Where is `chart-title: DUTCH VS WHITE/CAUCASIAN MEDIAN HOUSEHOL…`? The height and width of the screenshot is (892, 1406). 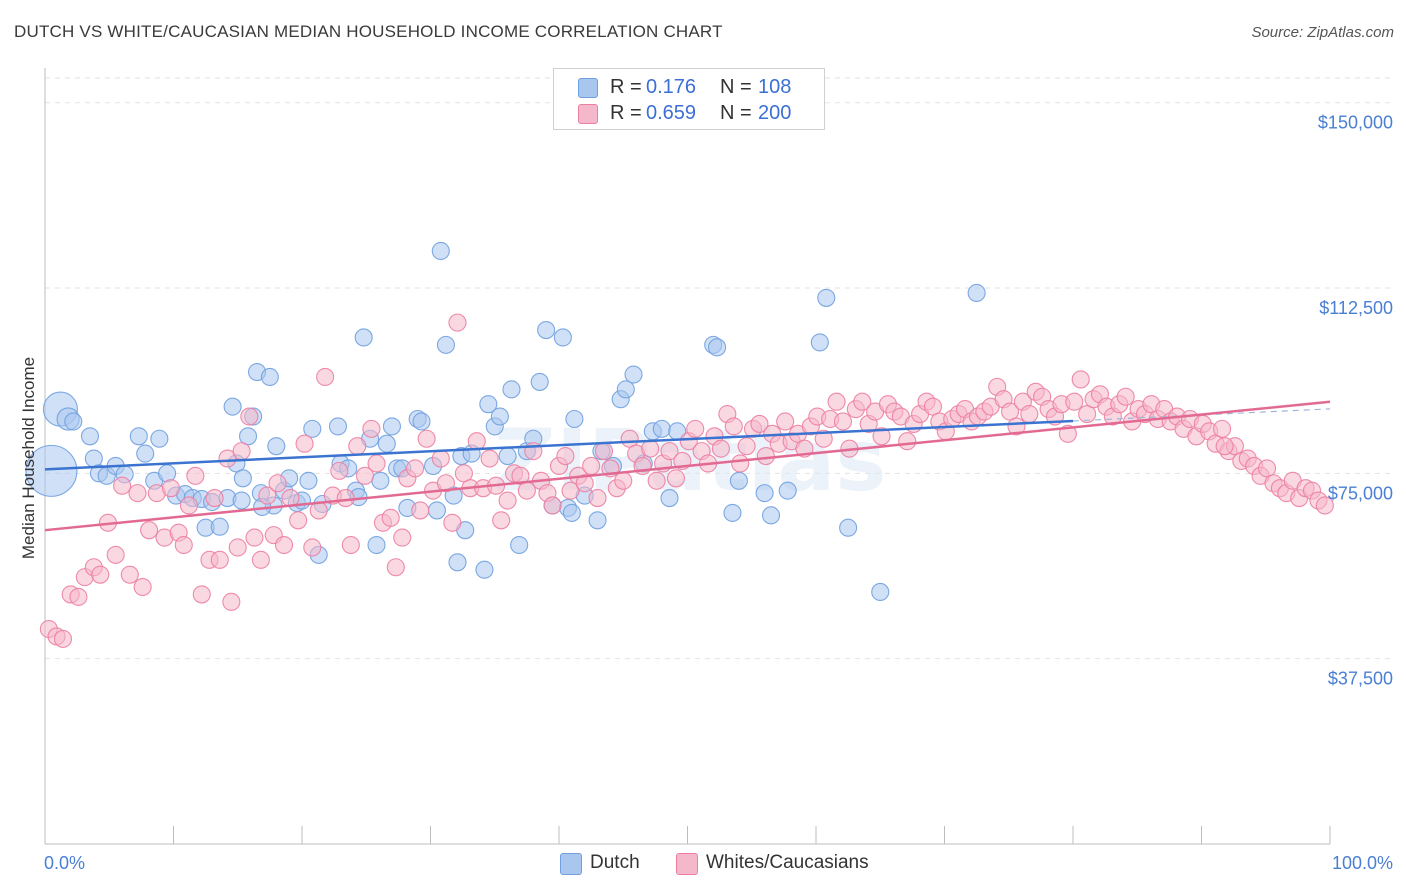
chart-title: DUTCH VS WHITE/CAUCASIAN MEDIAN HOUSEHOL… is located at coordinates (368, 31).